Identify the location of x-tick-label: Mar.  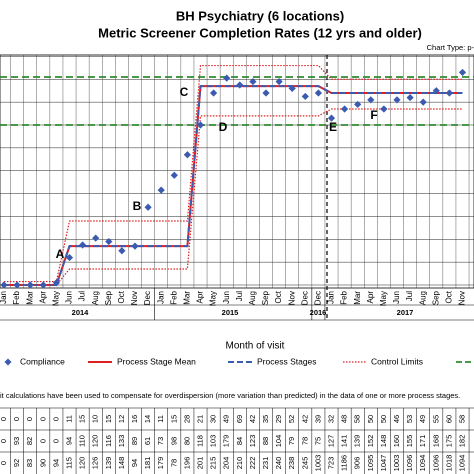
(357, 298).